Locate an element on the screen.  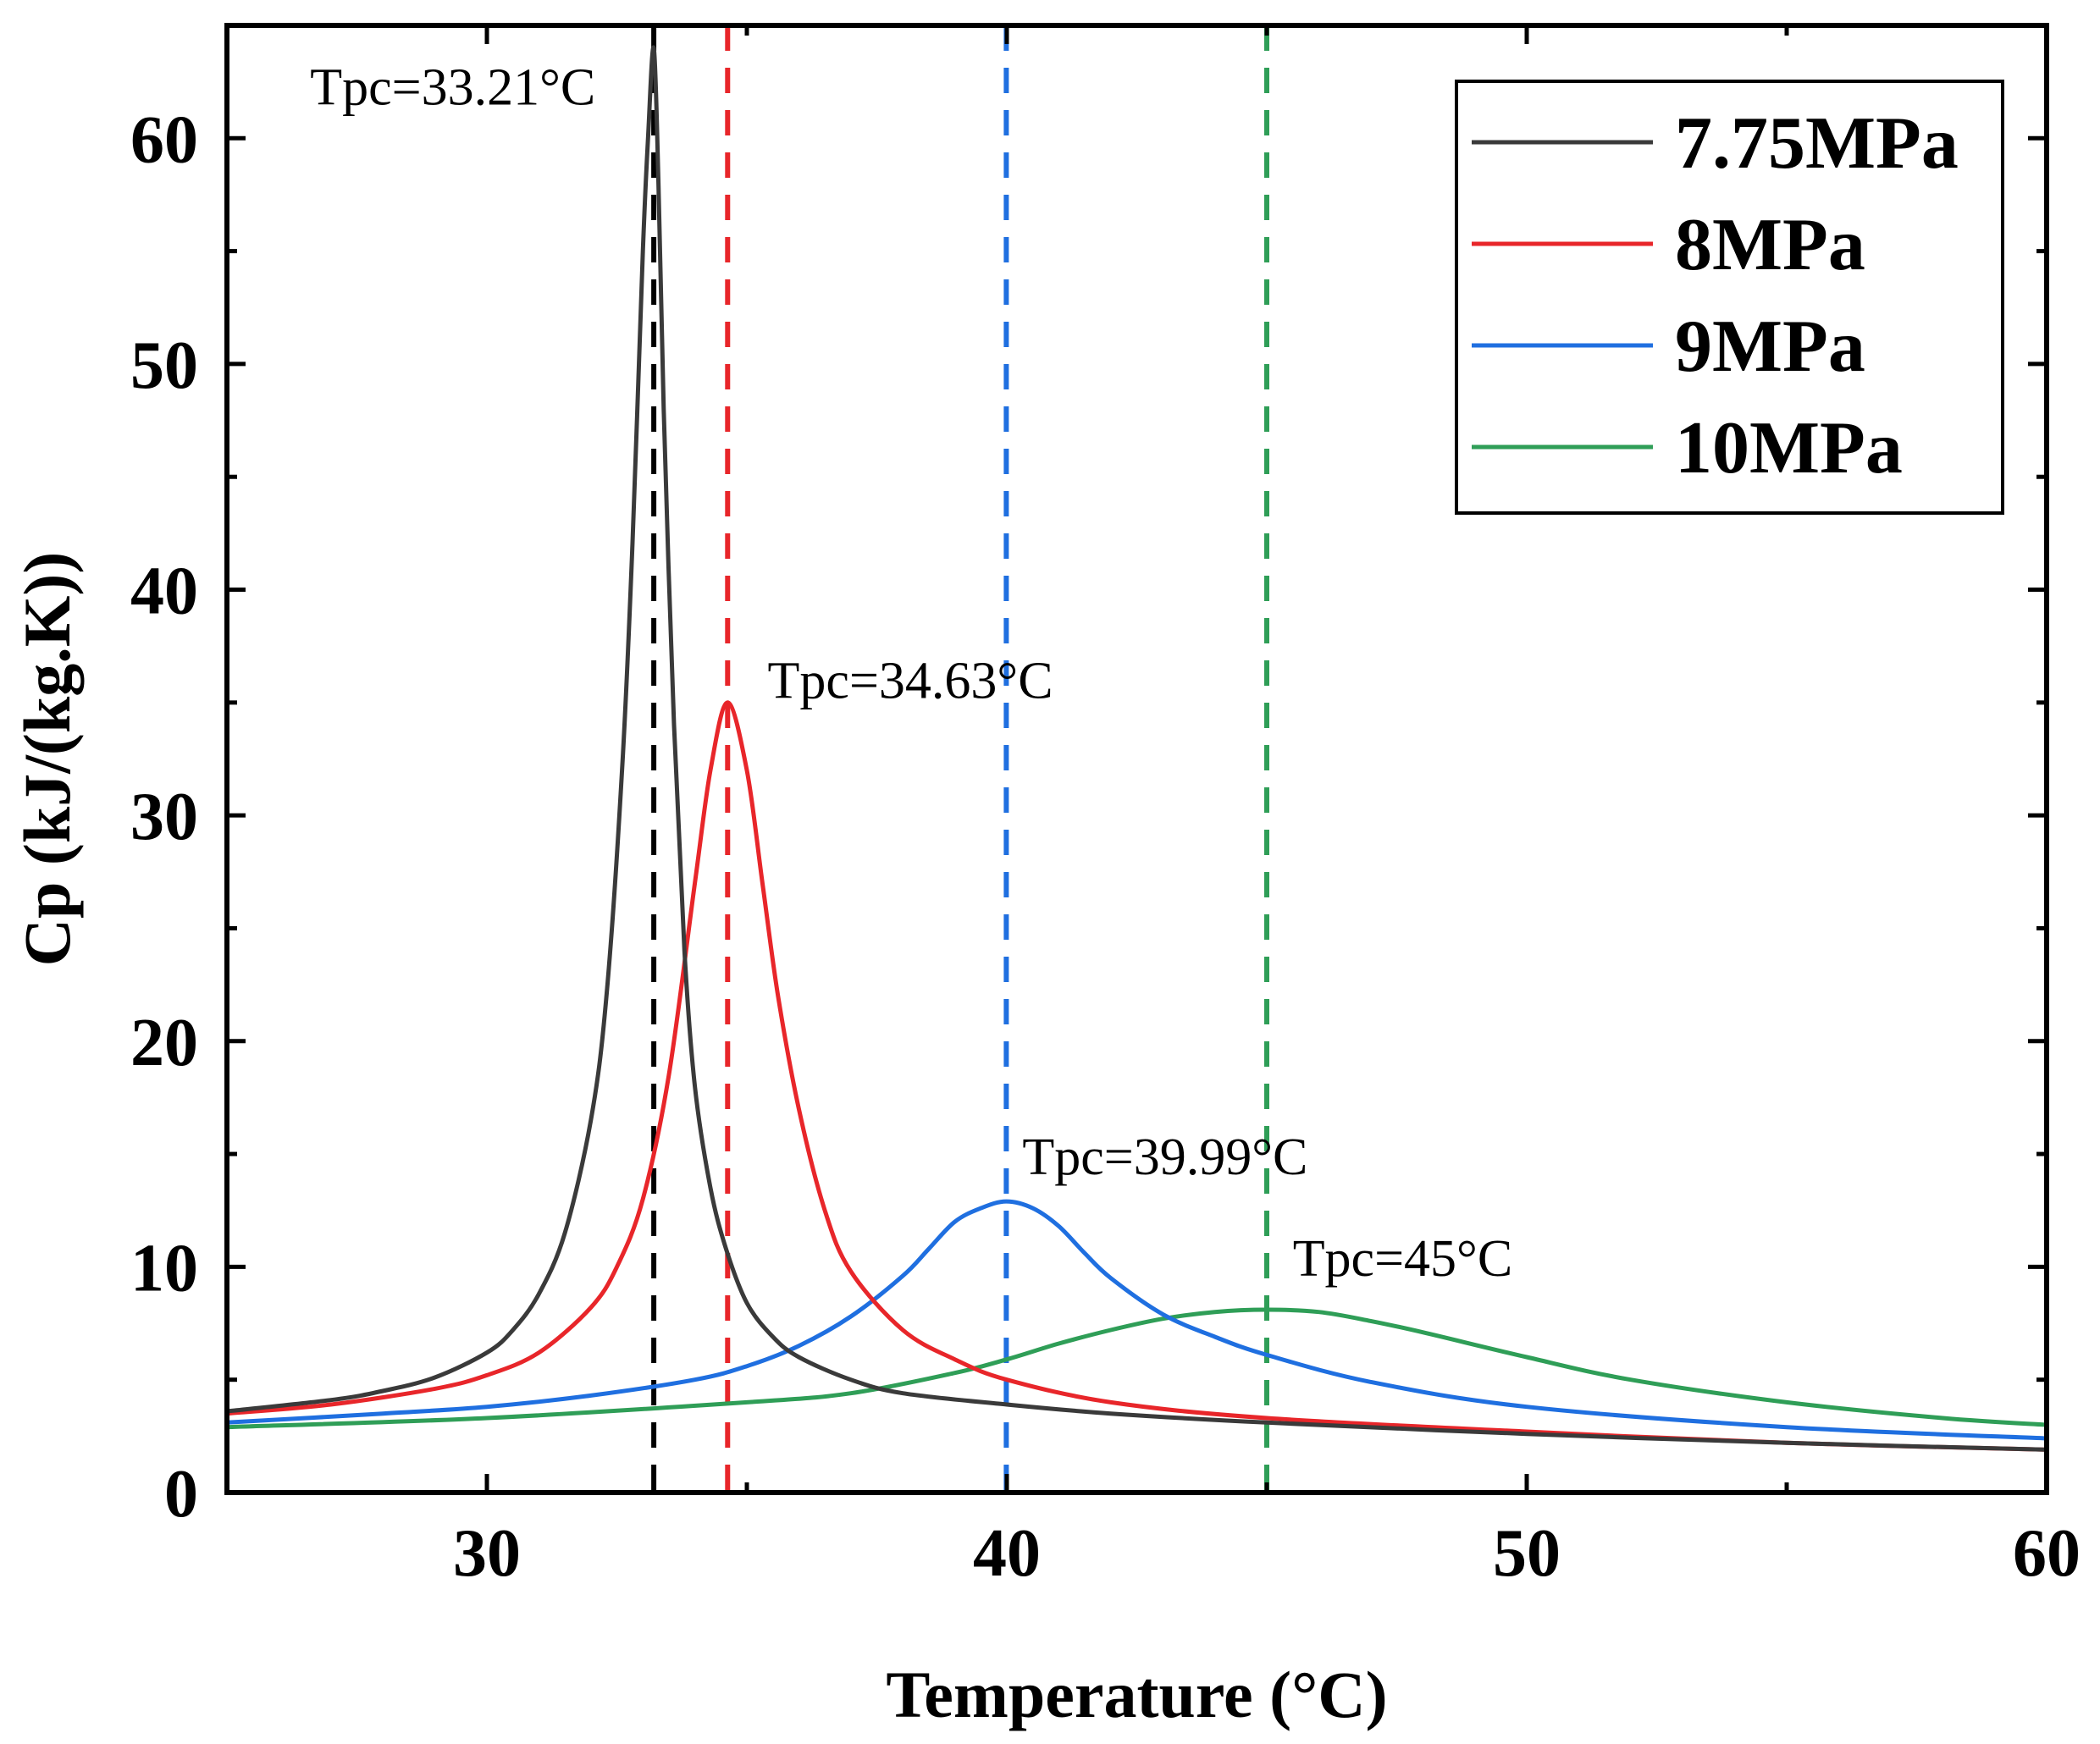
x-tick-label: 60 is located at coordinates (2047, 1553).